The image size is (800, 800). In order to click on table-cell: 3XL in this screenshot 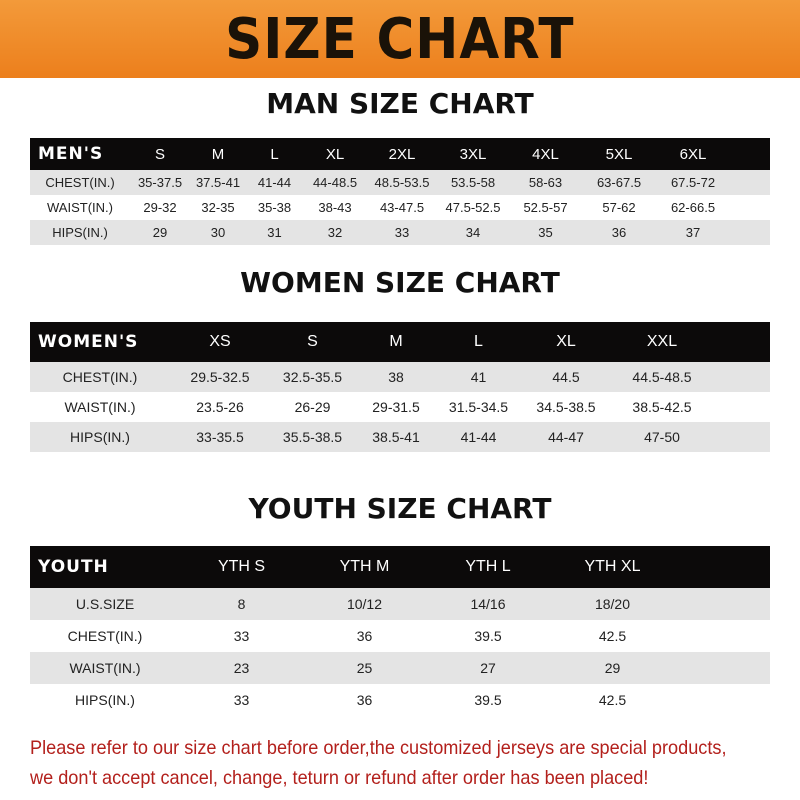, I will do `click(473, 154)`.